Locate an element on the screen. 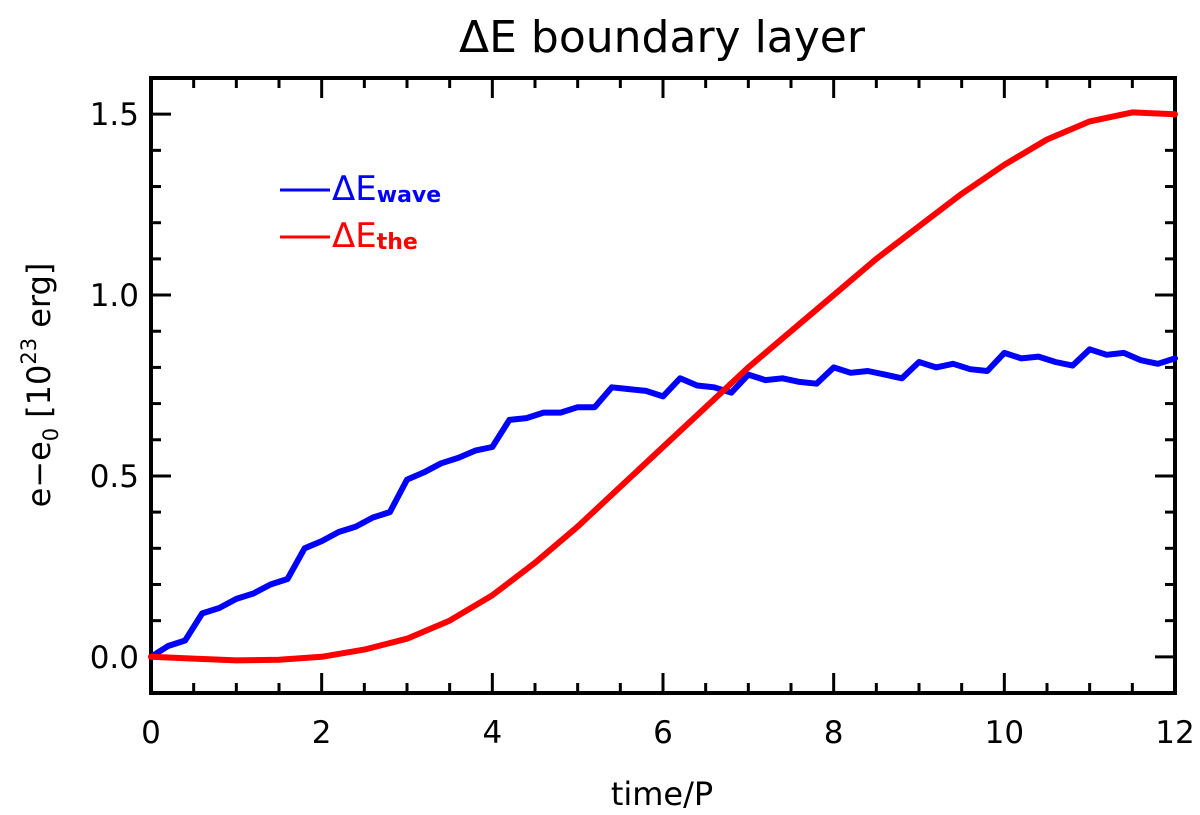 This screenshot has width=1200, height=815. y-axis-label-subscript: 0 is located at coordinates (51, 434).